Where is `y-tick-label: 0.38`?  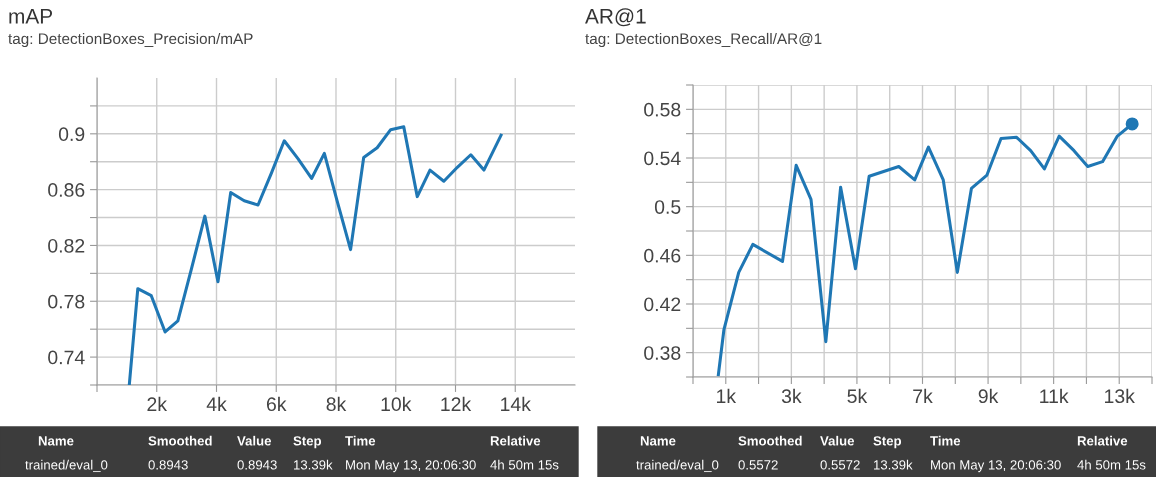
y-tick-label: 0.38 is located at coordinates (662, 353).